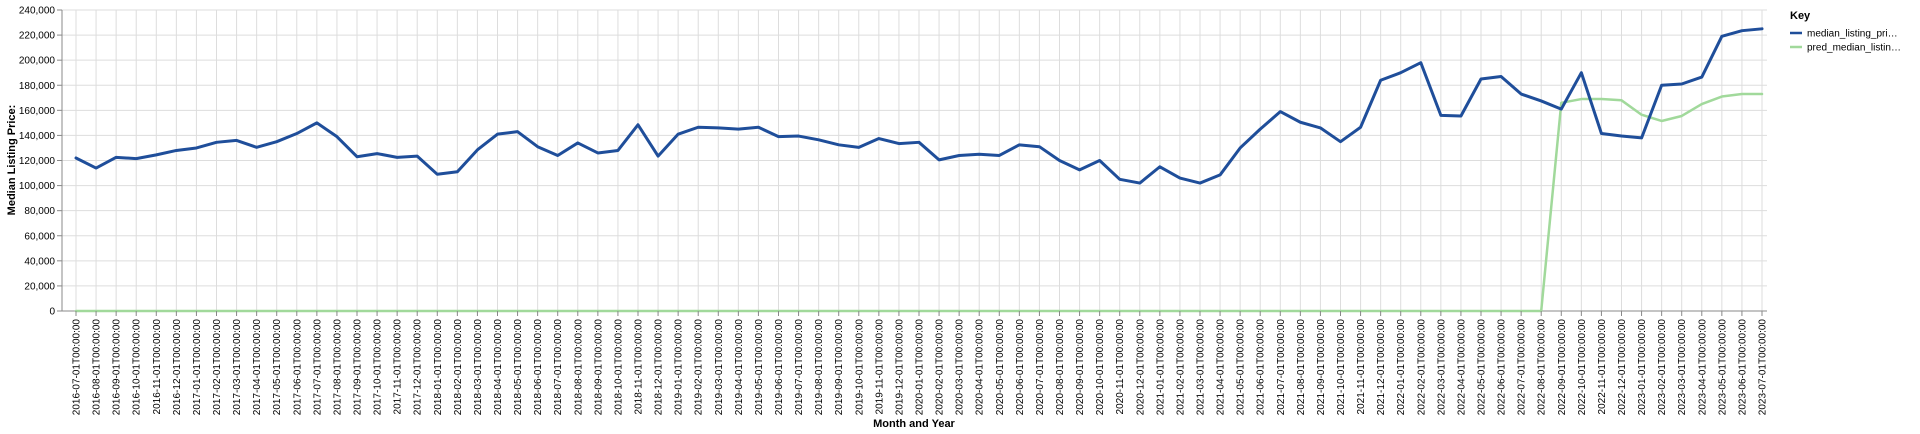 The image size is (1920, 434). I want to click on x-tick-label: 2017-09-01T00:00:00, so click(358, 367).